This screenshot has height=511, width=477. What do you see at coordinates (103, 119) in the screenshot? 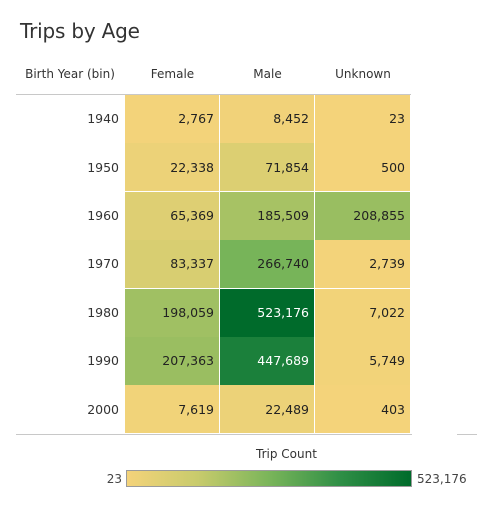
I see `row-label-1940: 1940` at bounding box center [103, 119].